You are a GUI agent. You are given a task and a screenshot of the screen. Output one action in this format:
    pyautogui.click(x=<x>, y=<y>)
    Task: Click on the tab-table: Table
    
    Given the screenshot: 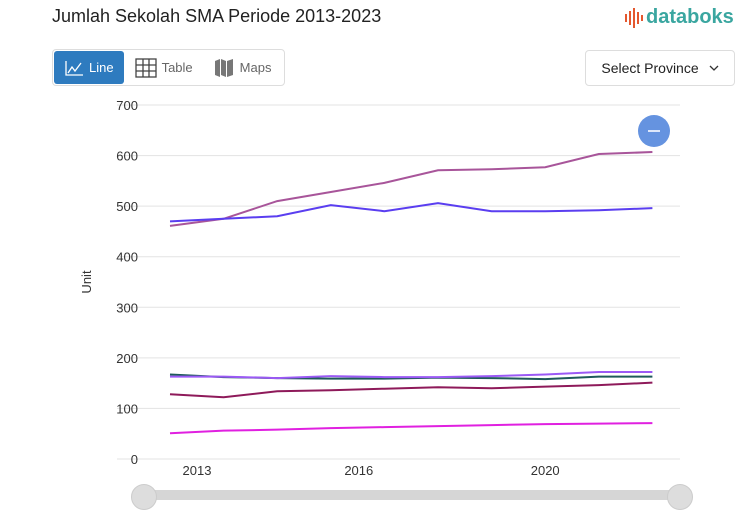 What is the action you would take?
    pyautogui.click(x=164, y=67)
    